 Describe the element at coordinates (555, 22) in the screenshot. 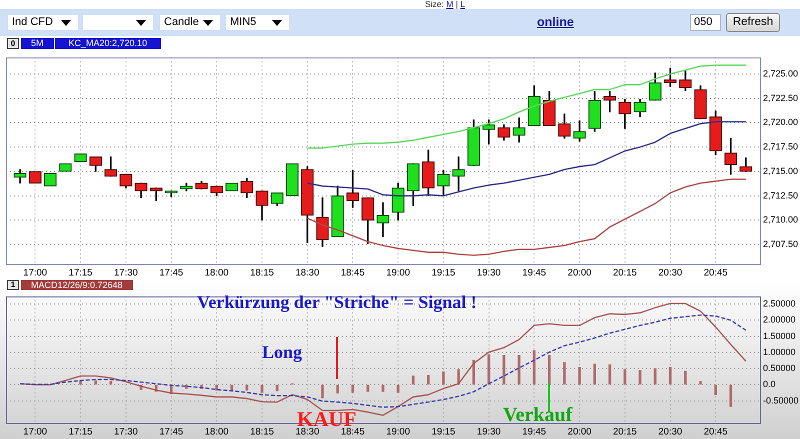

I see `text: online` at that location.